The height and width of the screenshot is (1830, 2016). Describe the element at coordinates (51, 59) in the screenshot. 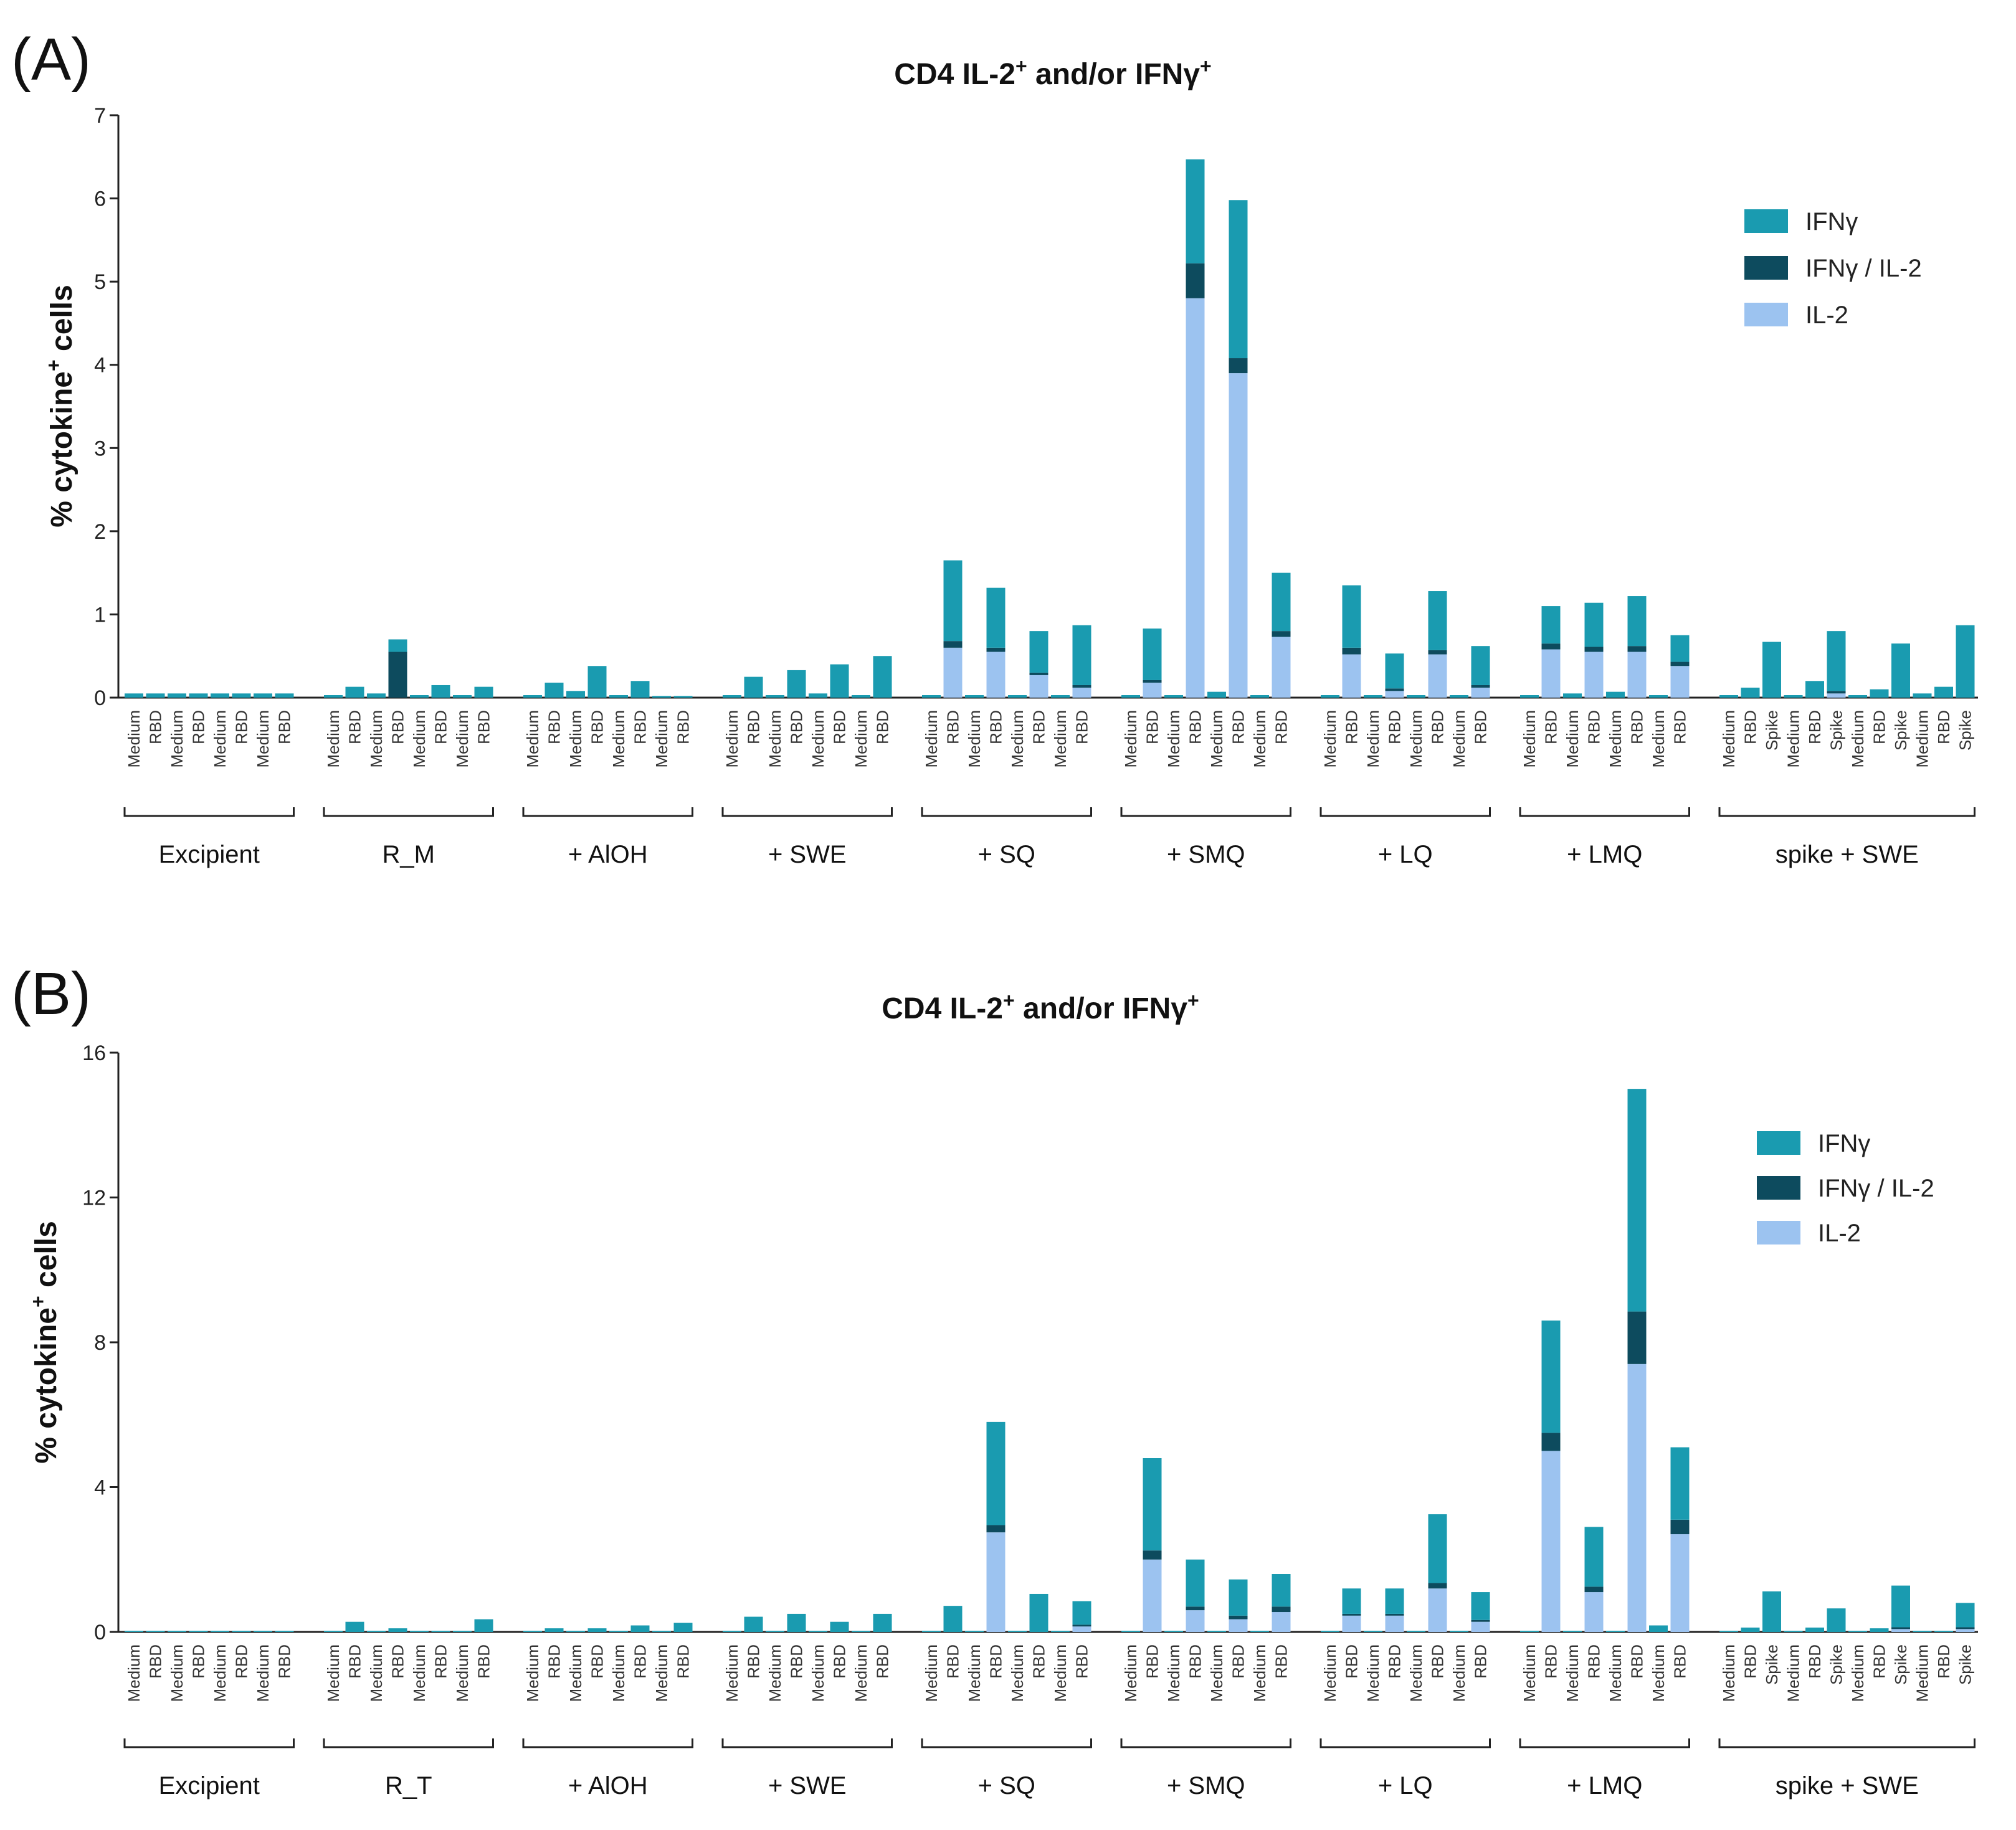

I see `panel-label: (A)` at that location.